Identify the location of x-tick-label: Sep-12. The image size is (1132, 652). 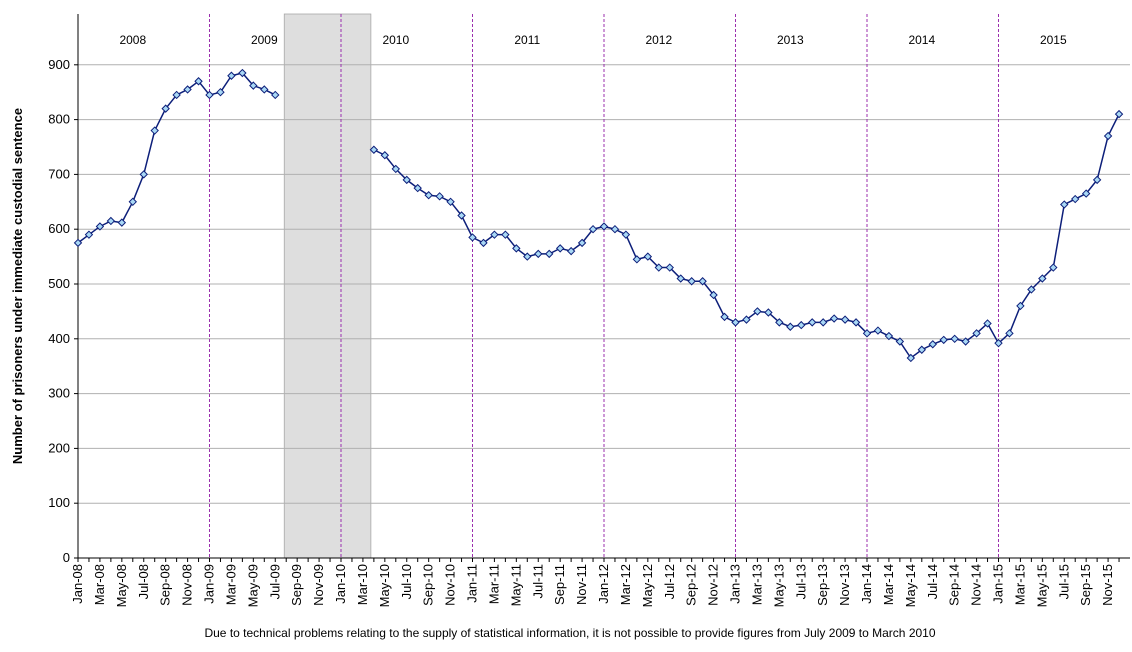
(691, 585).